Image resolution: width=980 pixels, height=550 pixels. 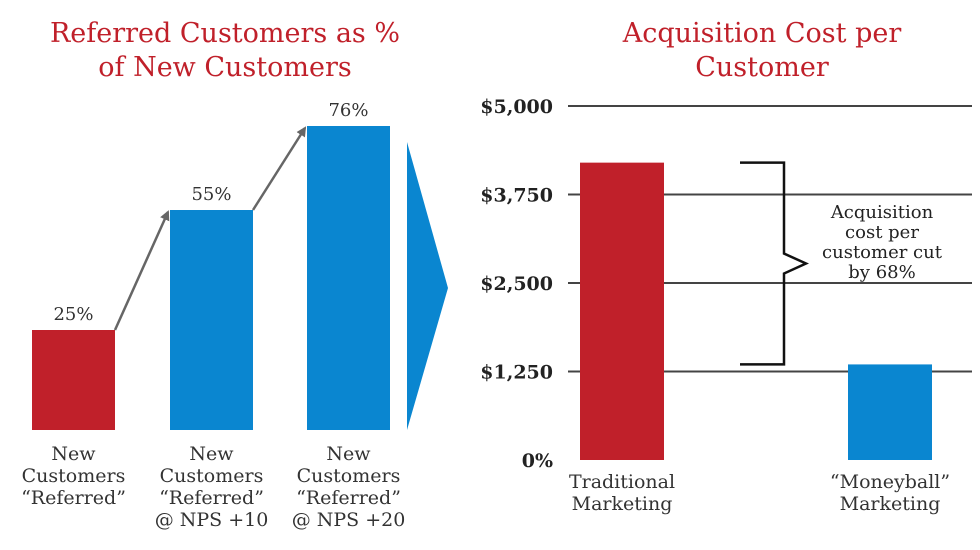 I want to click on left-category-label-3-line-1: New, so click(x=348, y=454).